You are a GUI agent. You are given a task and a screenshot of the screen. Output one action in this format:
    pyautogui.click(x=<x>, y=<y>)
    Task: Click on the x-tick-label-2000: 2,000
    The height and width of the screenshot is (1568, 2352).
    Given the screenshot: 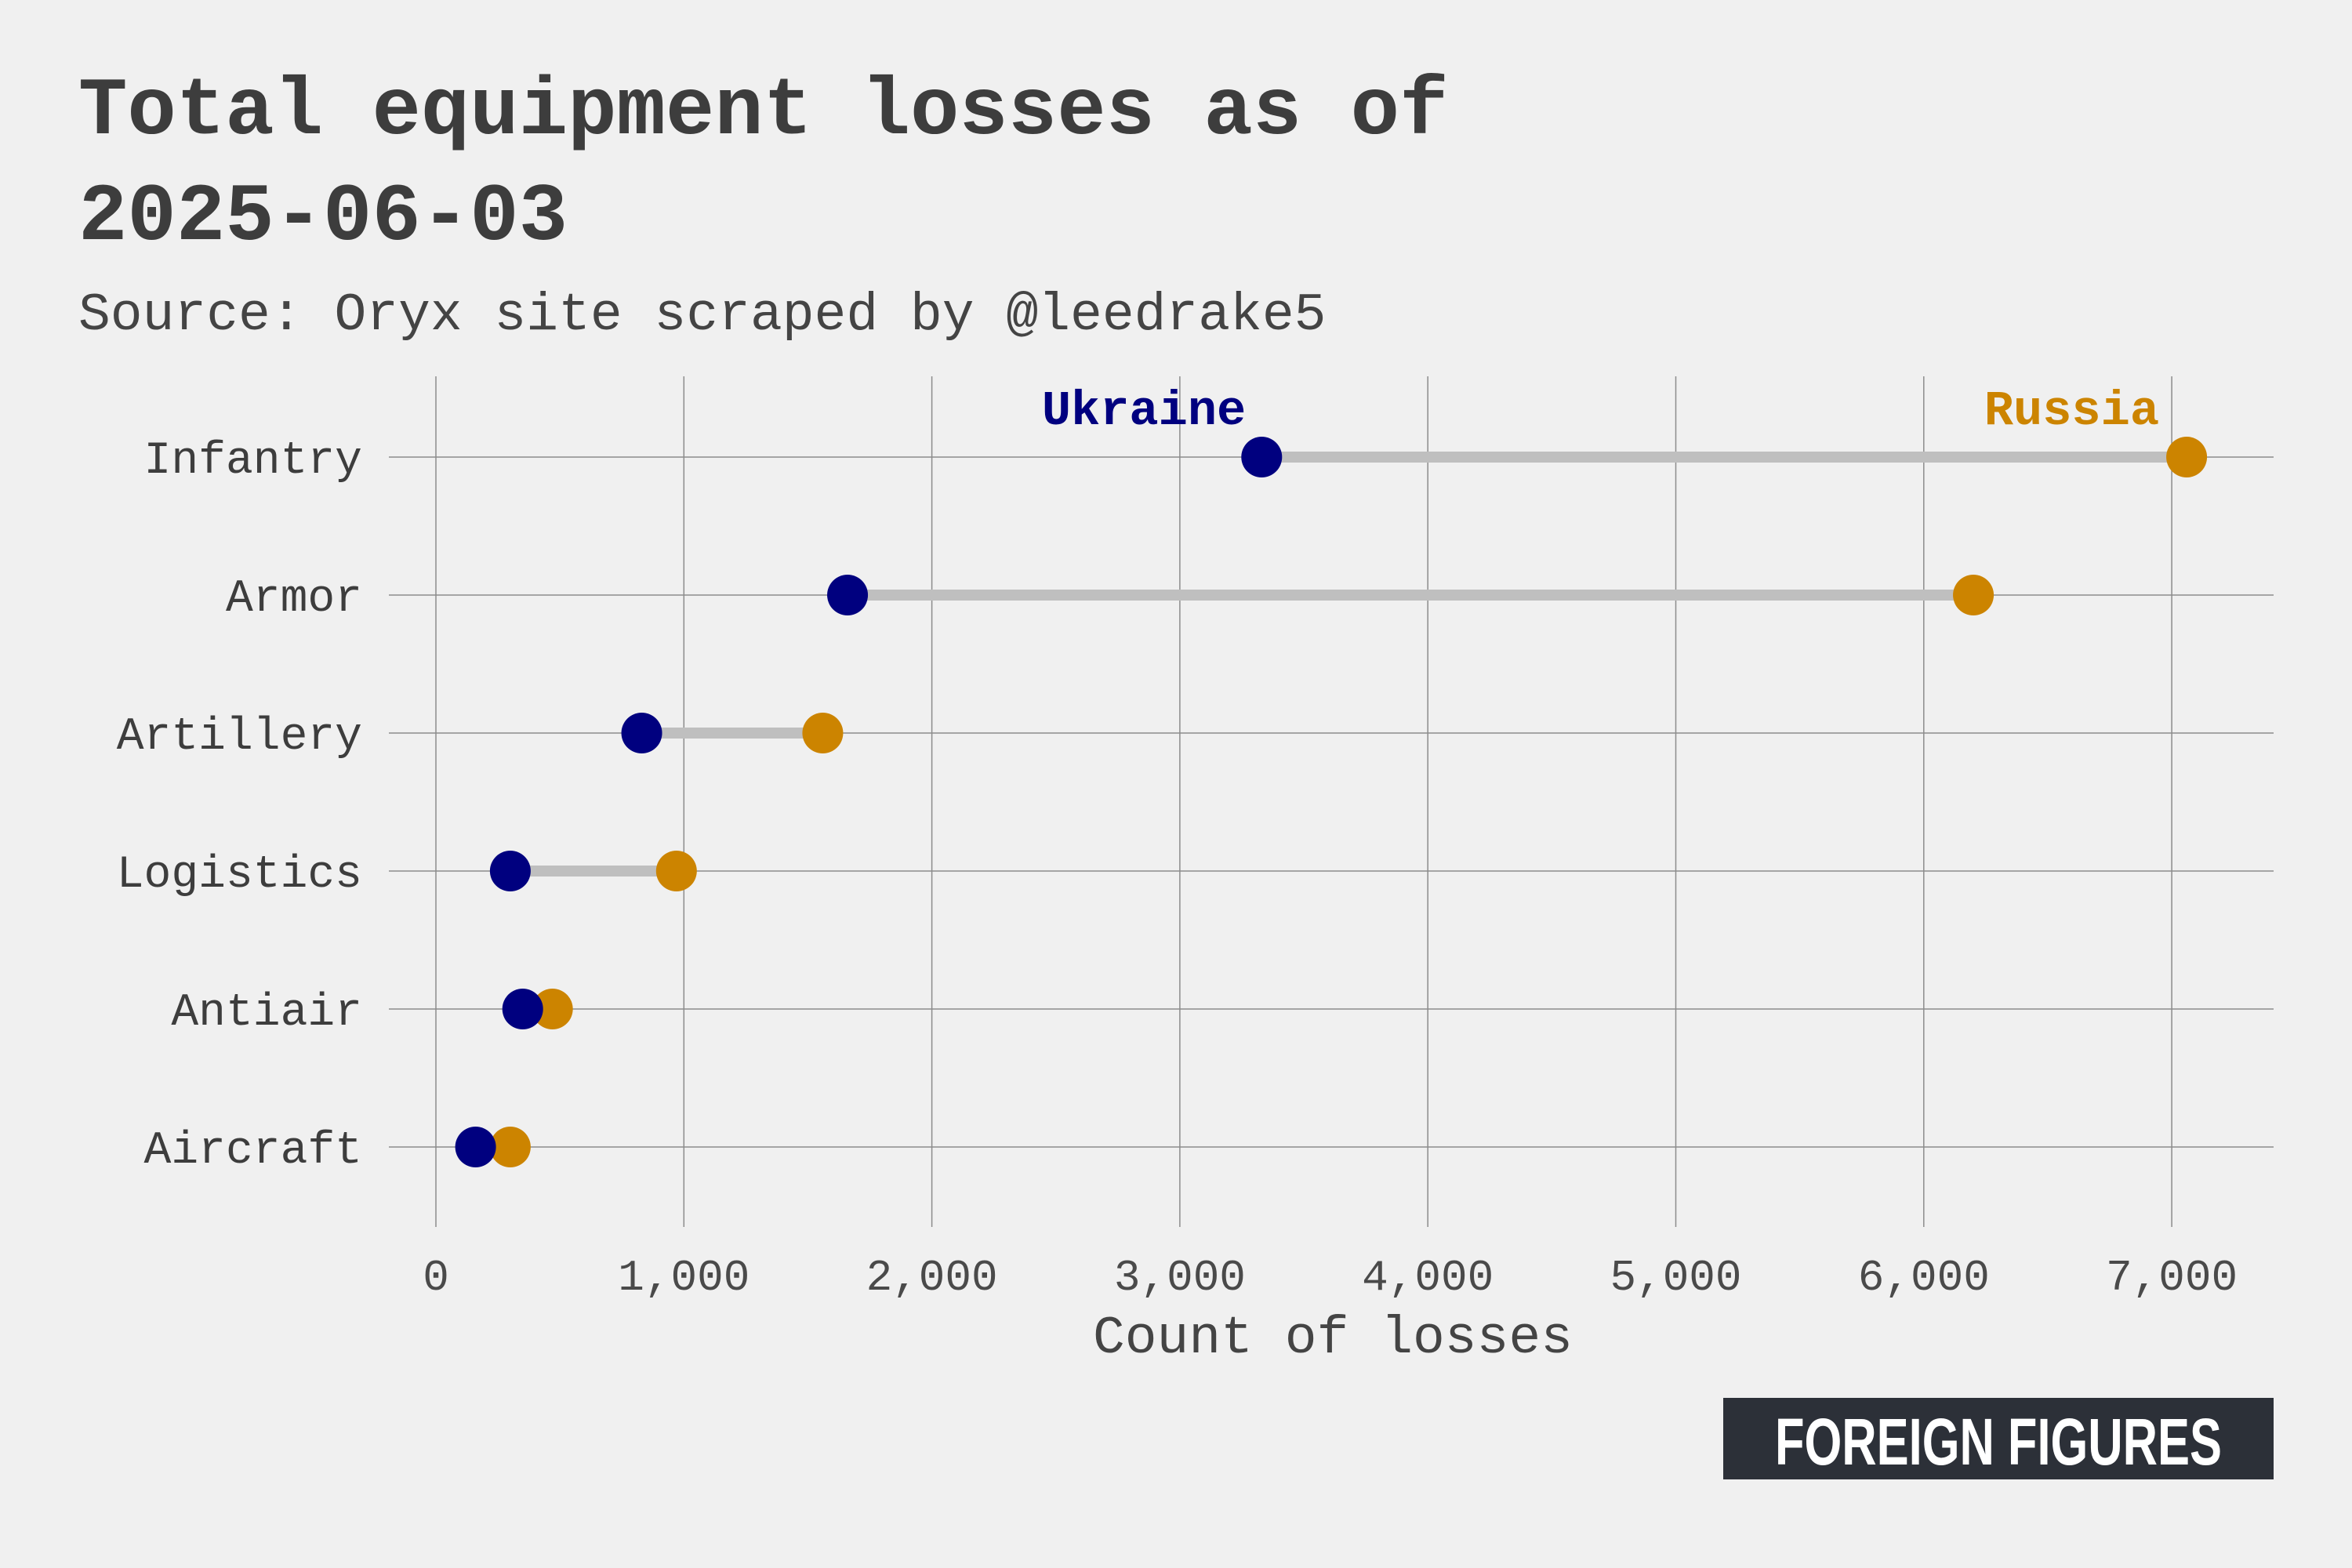 What is the action you would take?
    pyautogui.click(x=932, y=1278)
    